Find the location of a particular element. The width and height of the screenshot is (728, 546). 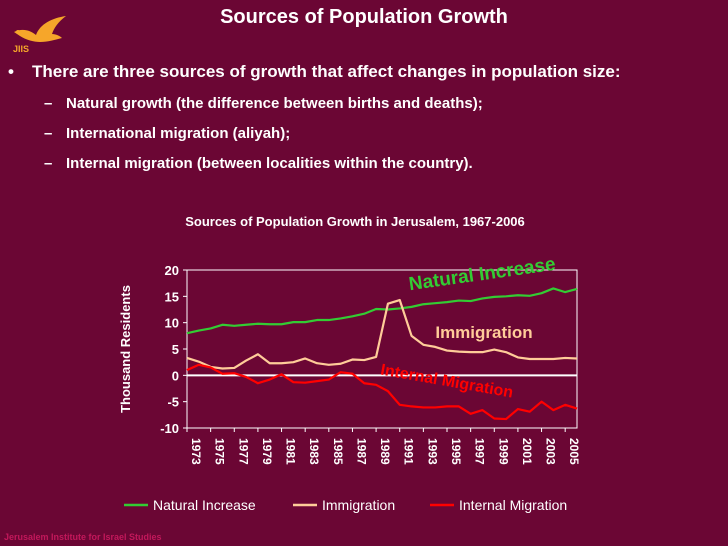

legend-label: Natural Increase is located at coordinates (204, 505).